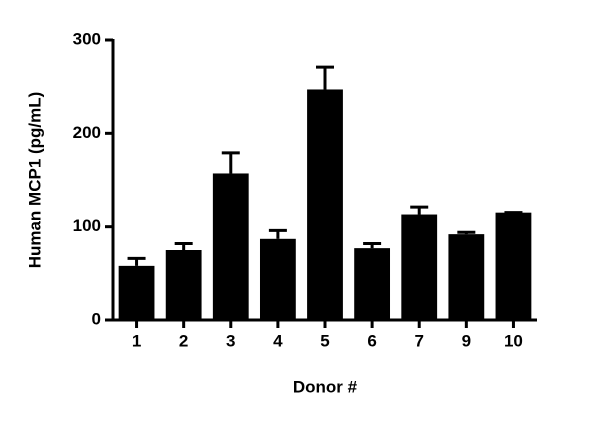  What do you see at coordinates (466, 340) in the screenshot?
I see `x-tick-label: 9` at bounding box center [466, 340].